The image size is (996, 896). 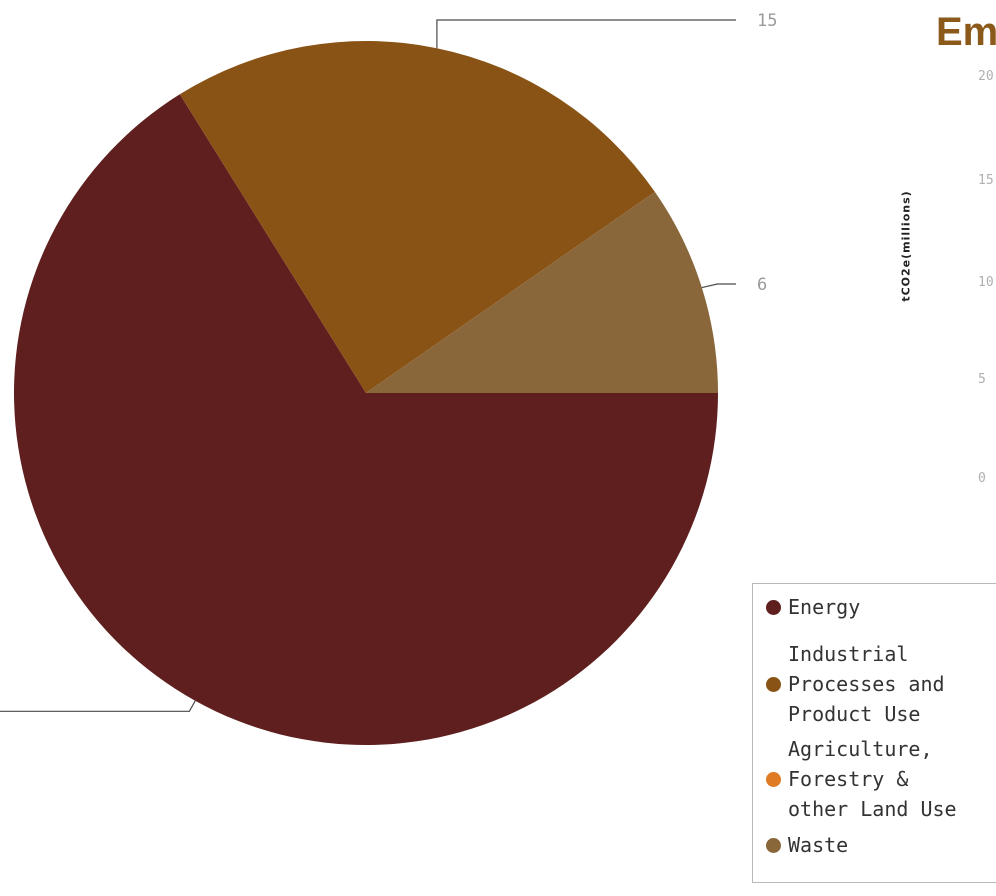 I want to click on legend-swatch-agriculture-forestry, so click(x=773, y=779).